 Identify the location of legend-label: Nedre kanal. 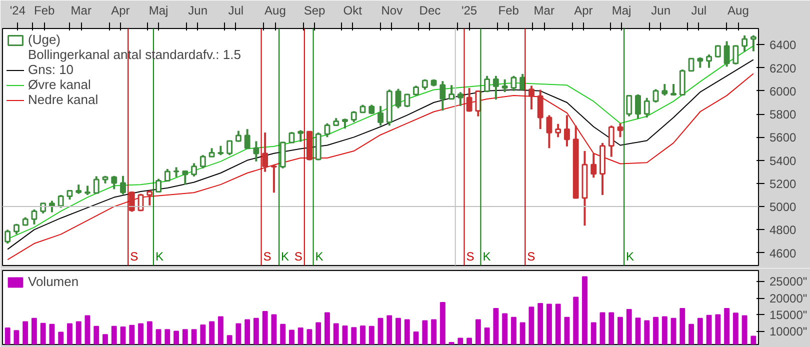
(63, 99).